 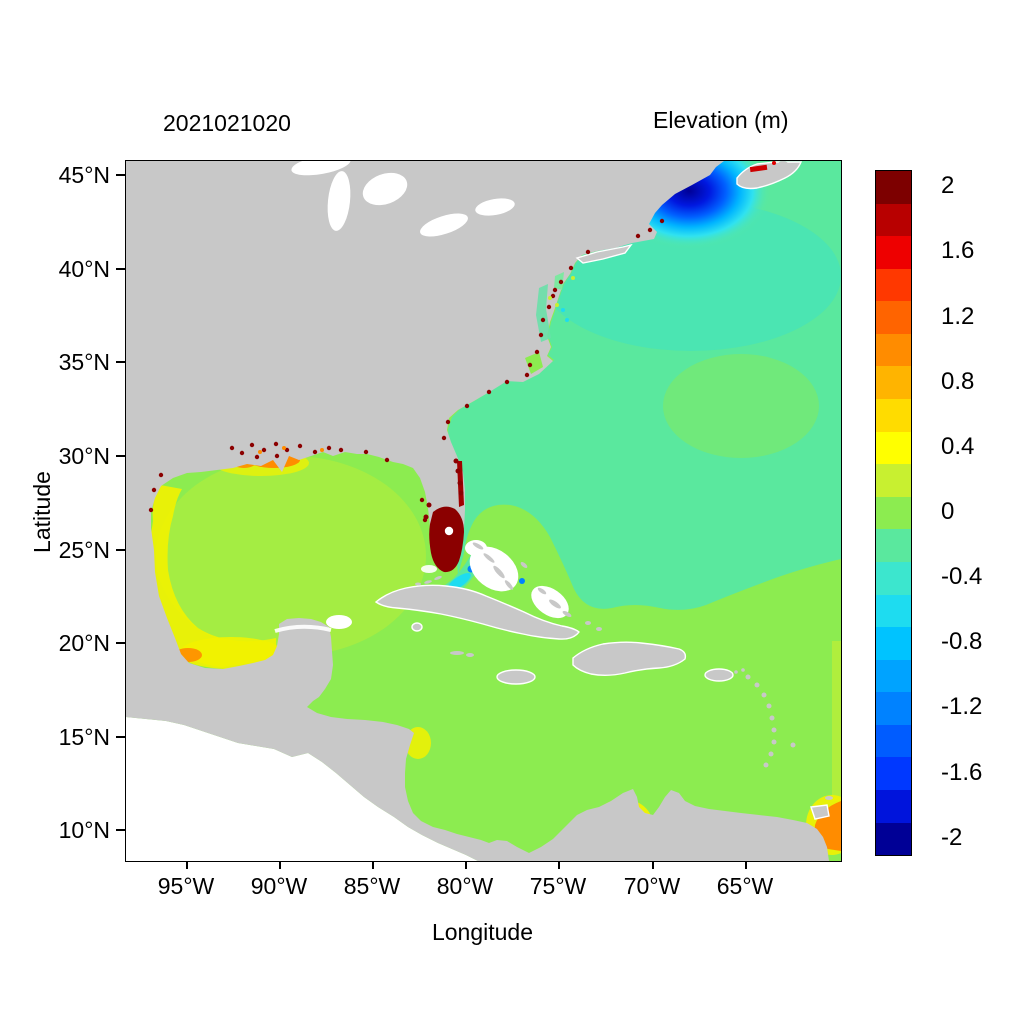 I want to click on colorbar-tick-label: 2, so click(x=948, y=185).